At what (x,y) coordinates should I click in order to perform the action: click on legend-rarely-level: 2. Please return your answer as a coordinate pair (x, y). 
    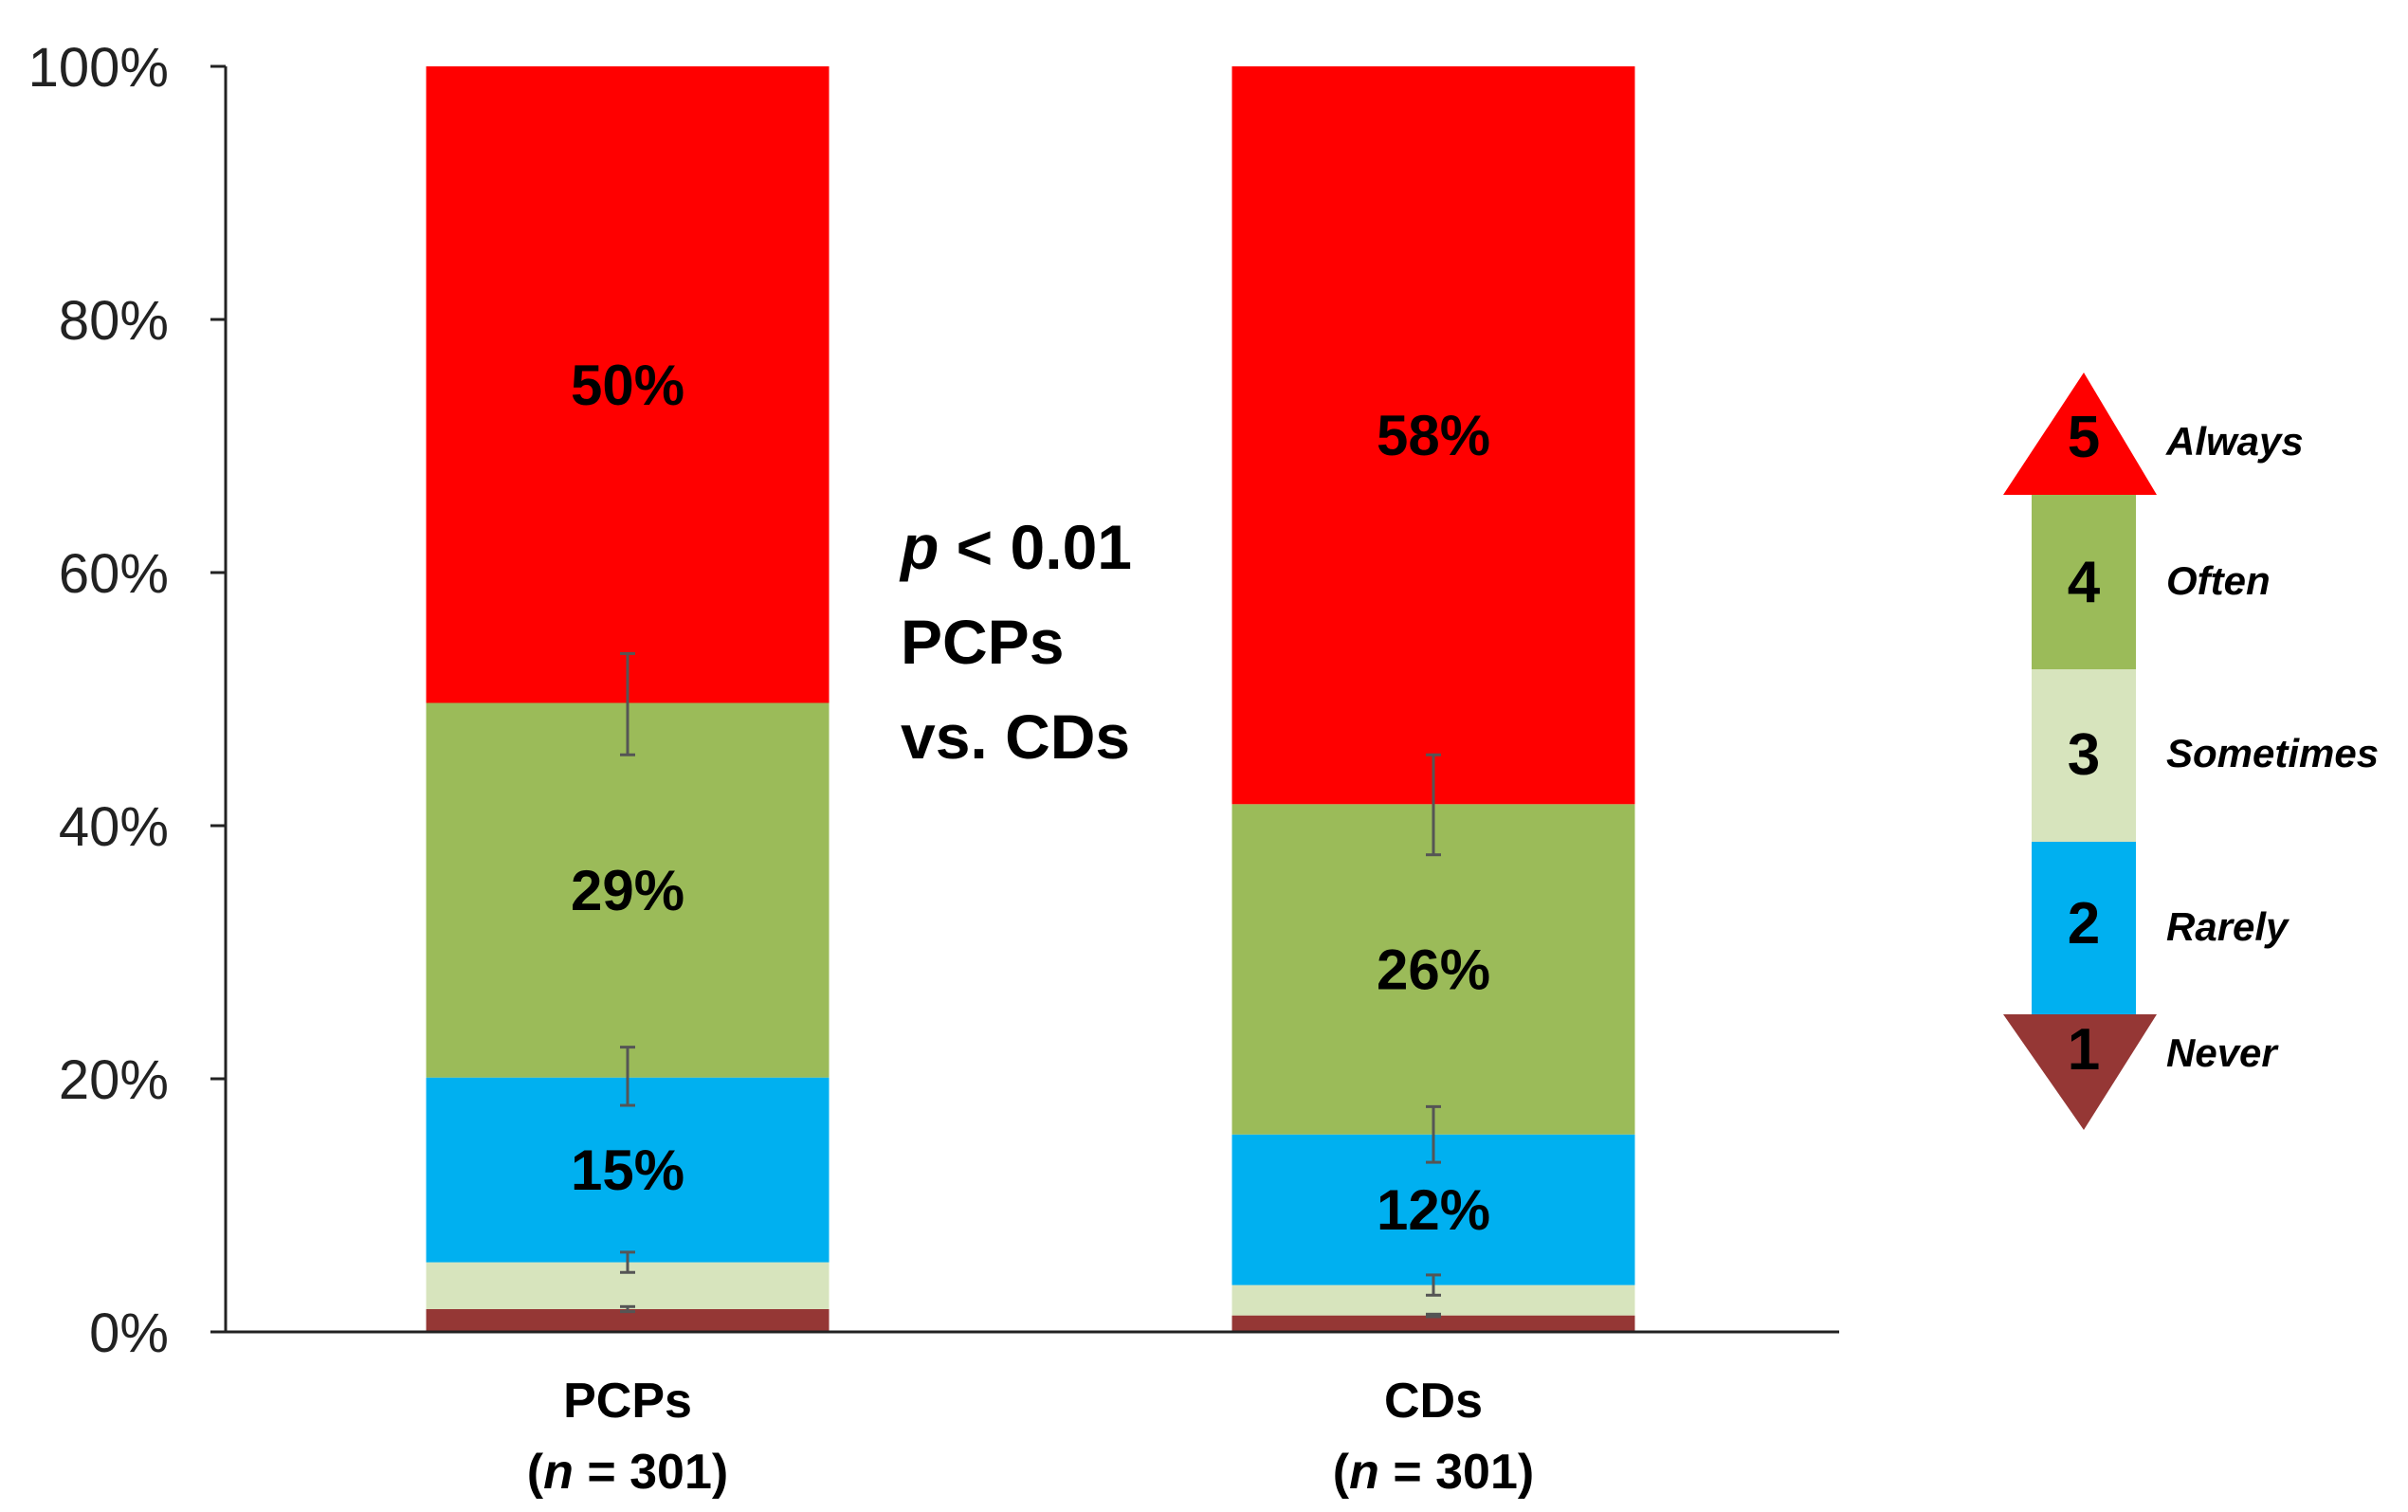
    Looking at the image, I should click on (2084, 924).